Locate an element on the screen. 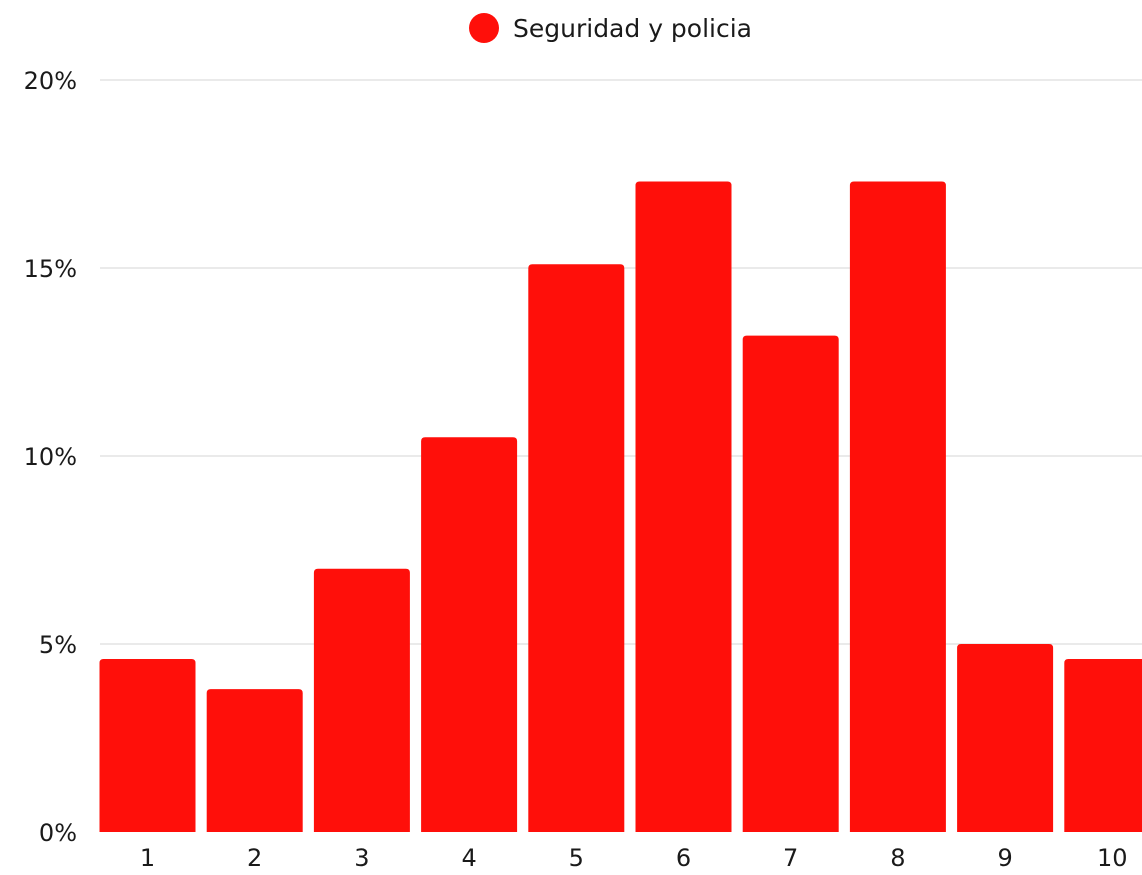 The image size is (1142, 875). x-tick-label: 6 is located at coordinates (683, 858).